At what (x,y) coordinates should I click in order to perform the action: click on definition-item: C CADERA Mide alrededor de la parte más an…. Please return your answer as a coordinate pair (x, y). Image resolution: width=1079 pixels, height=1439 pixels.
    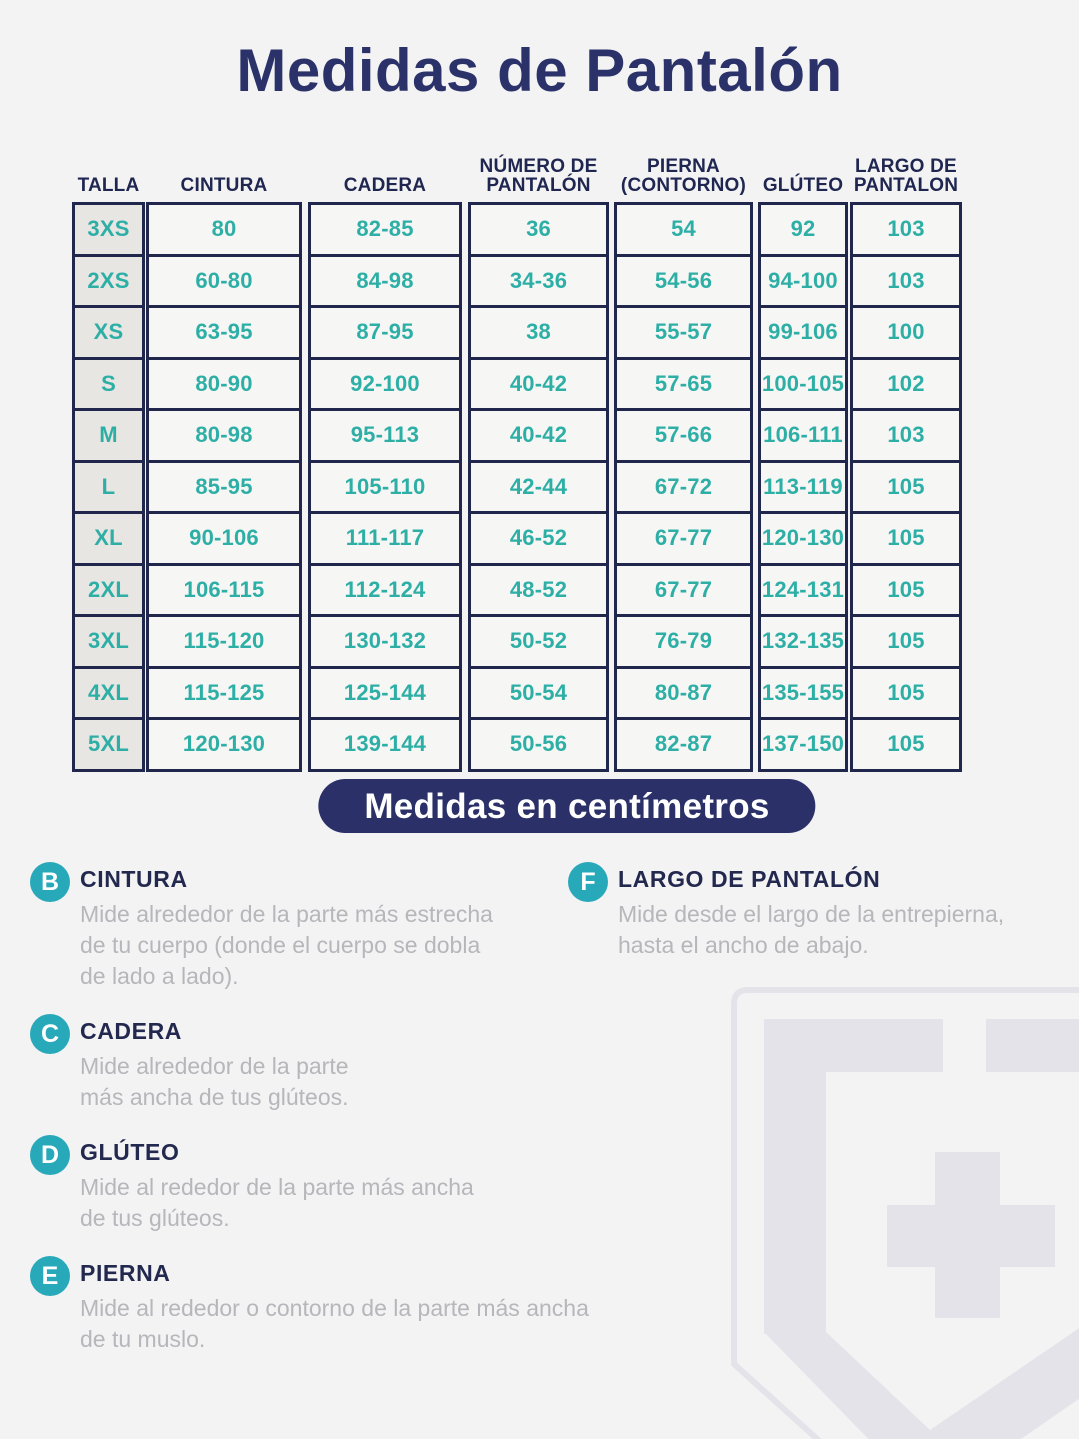
    Looking at the image, I should click on (310, 1062).